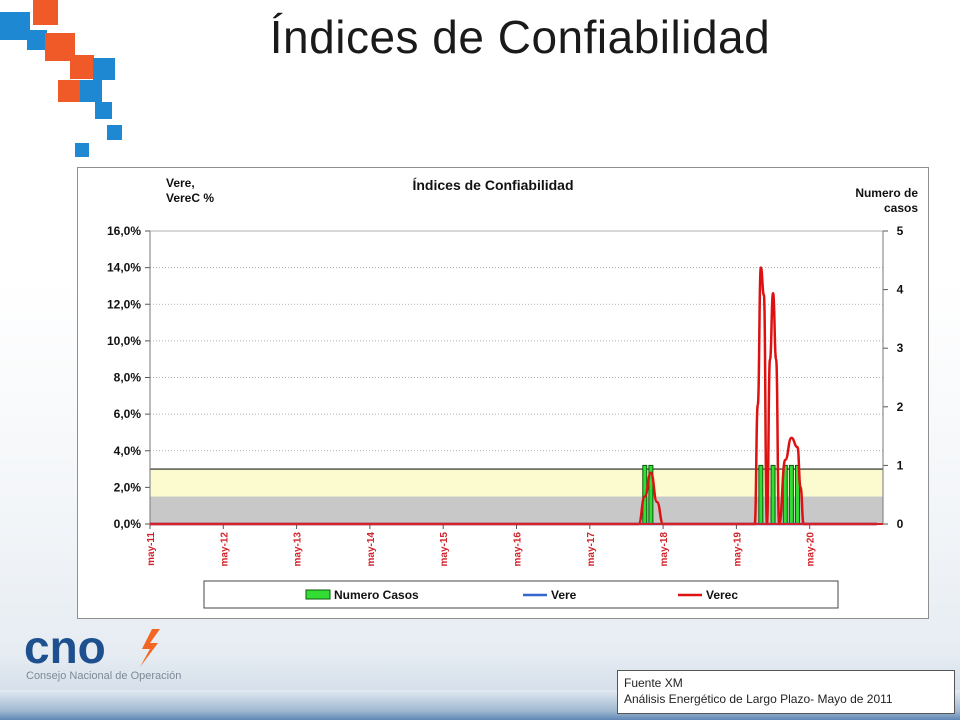 The height and width of the screenshot is (720, 960). I want to click on x-tick-label: may-18, so click(664, 549).